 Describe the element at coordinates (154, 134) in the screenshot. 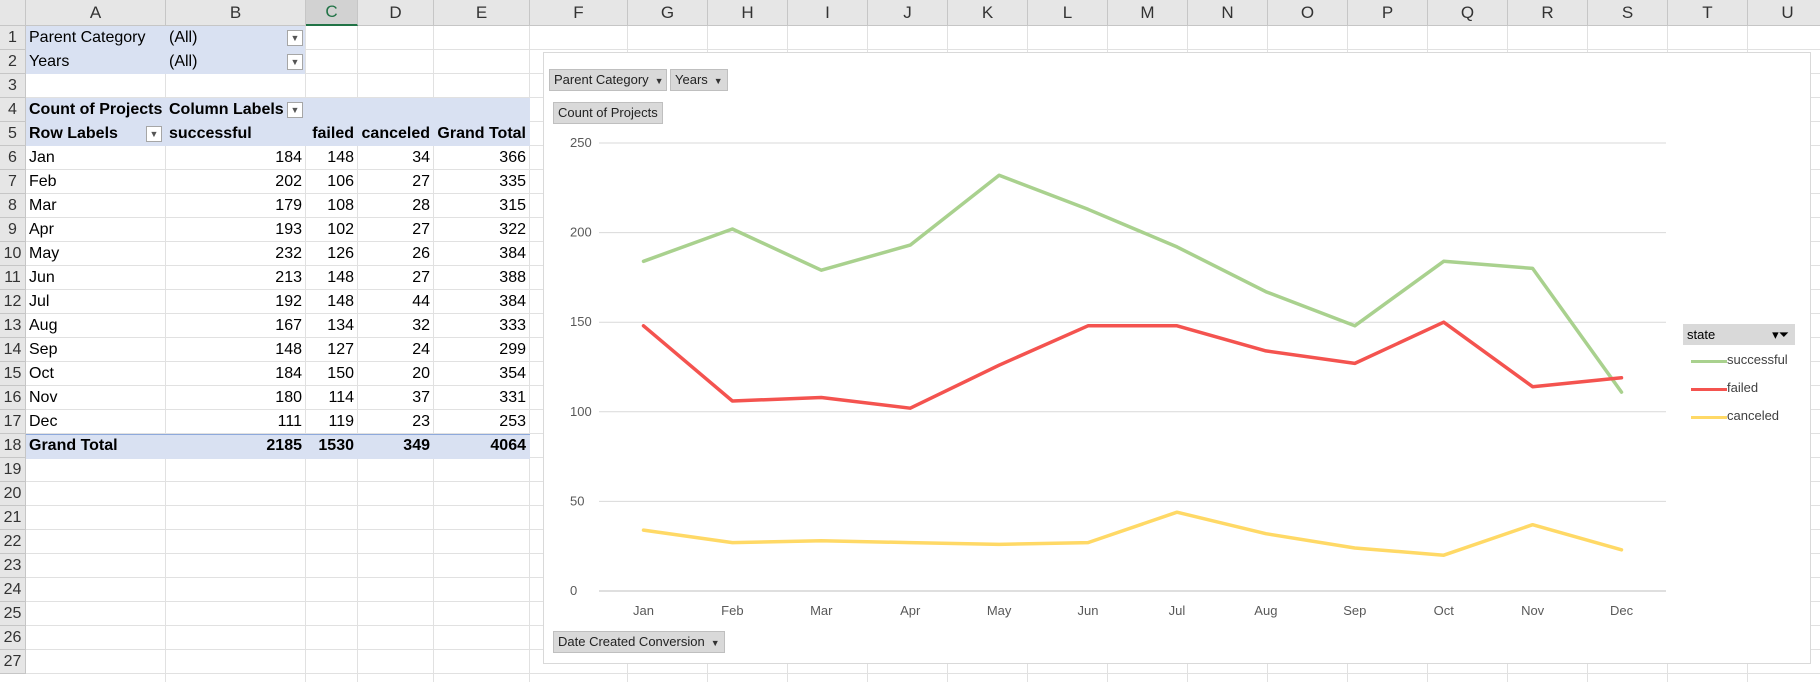

I see `row-labels-dropdown: ▼` at that location.